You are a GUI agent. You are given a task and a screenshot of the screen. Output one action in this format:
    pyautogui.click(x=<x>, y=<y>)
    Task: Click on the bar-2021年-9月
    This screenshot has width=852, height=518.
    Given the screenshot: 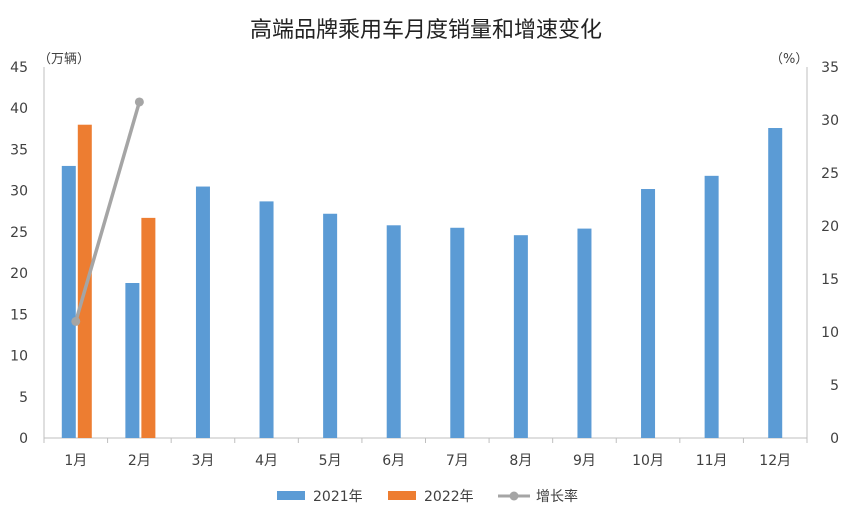 What is the action you would take?
    pyautogui.click(x=584, y=333)
    